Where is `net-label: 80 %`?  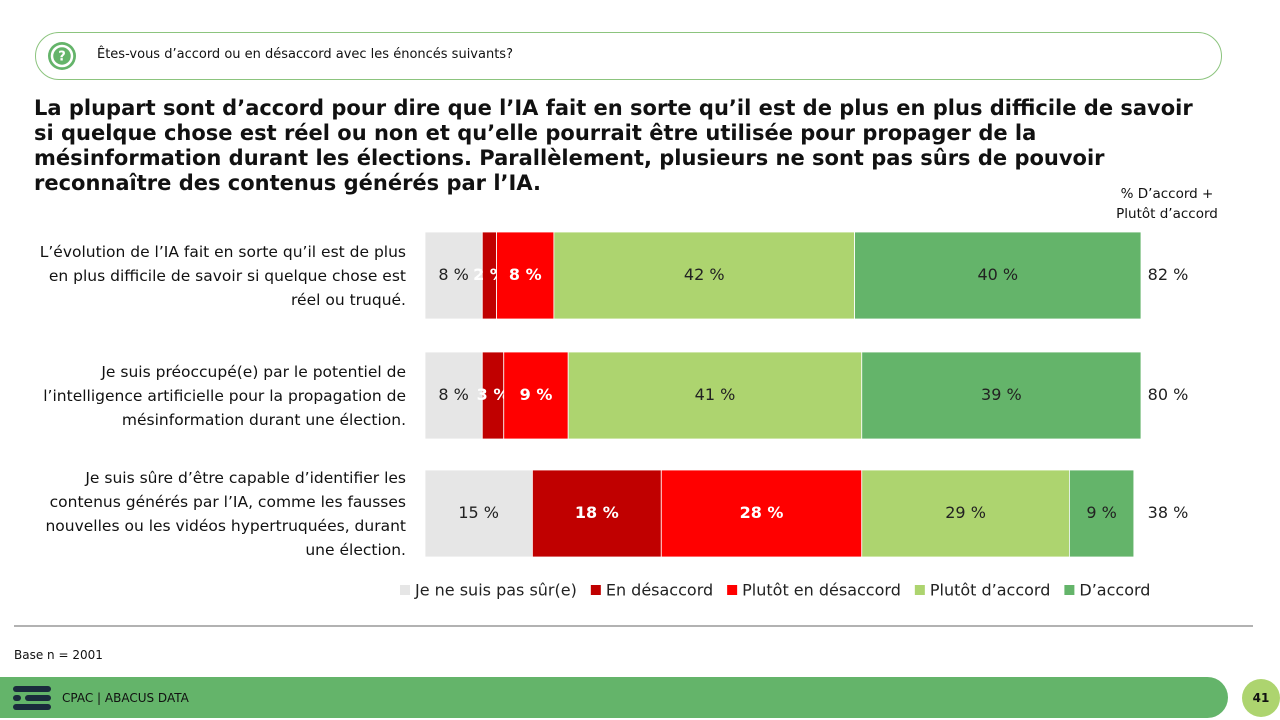
net-label: 80 % is located at coordinates (1168, 394).